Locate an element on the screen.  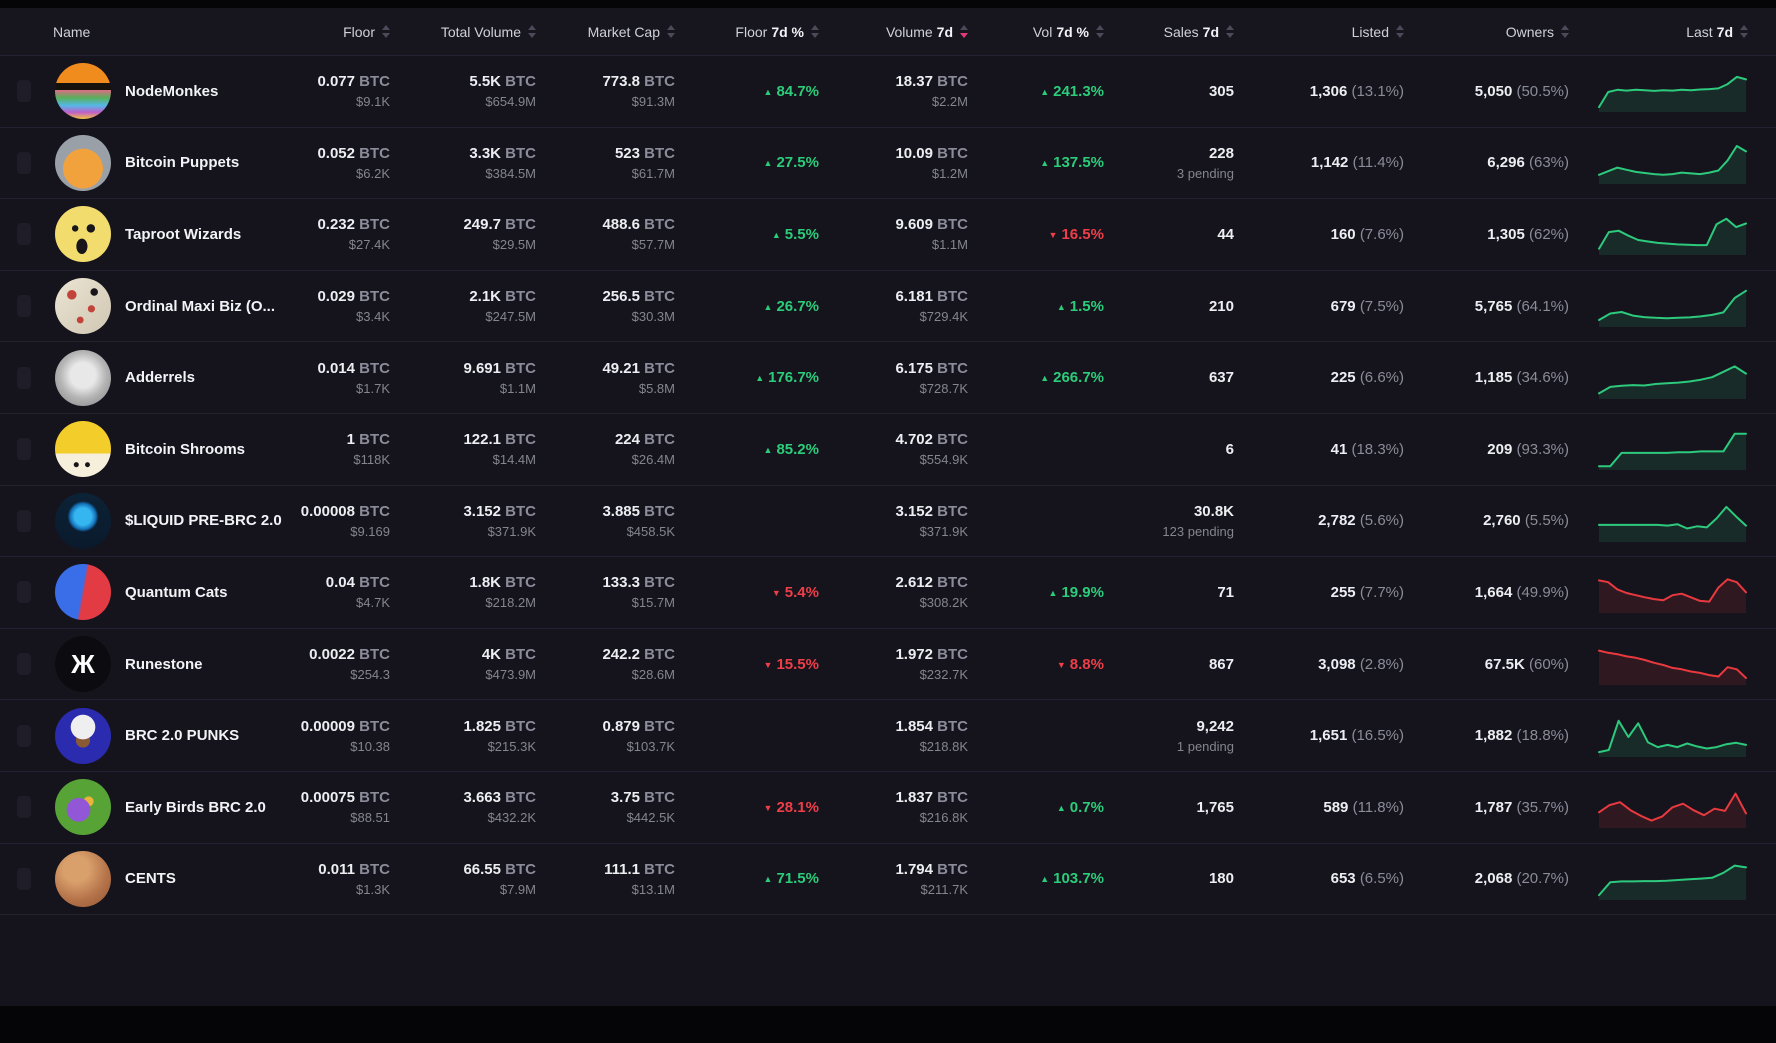
collection-name: BRC 2.0 PUNKS is located at coordinates (182, 736).